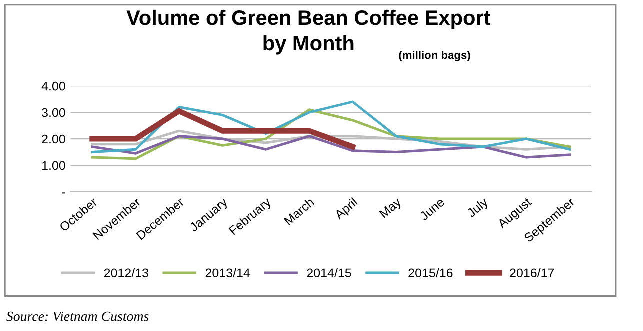 The height and width of the screenshot is (331, 643). What do you see at coordinates (54, 113) in the screenshot?
I see `y-tick-label: 3.00` at bounding box center [54, 113].